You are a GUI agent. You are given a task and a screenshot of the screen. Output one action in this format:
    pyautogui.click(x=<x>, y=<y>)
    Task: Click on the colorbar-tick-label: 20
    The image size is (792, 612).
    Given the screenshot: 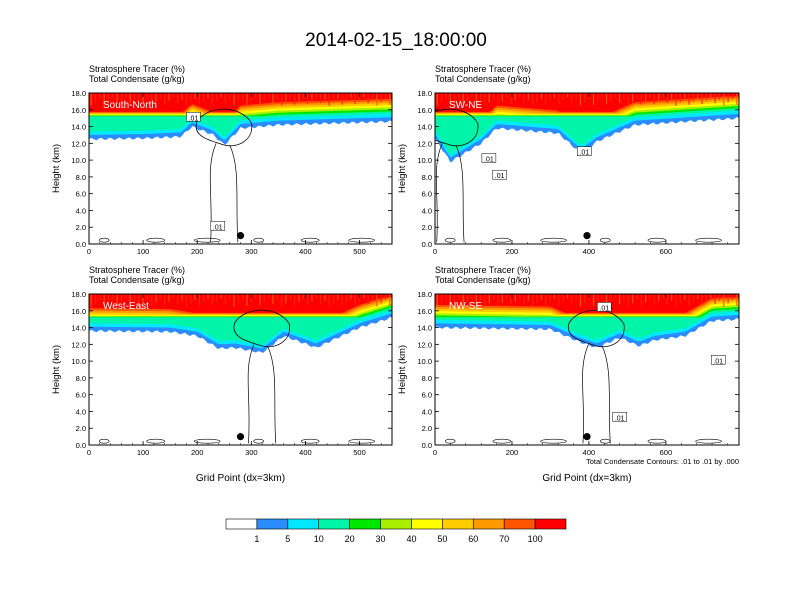 What is the action you would take?
    pyautogui.click(x=350, y=539)
    